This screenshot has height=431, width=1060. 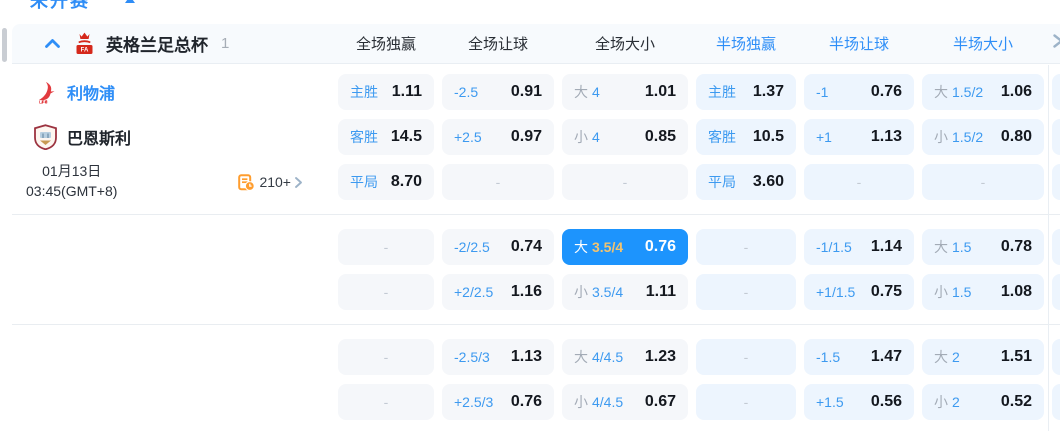 I want to click on odds-cell: 小 4/4.5 0.67, so click(x=625, y=402).